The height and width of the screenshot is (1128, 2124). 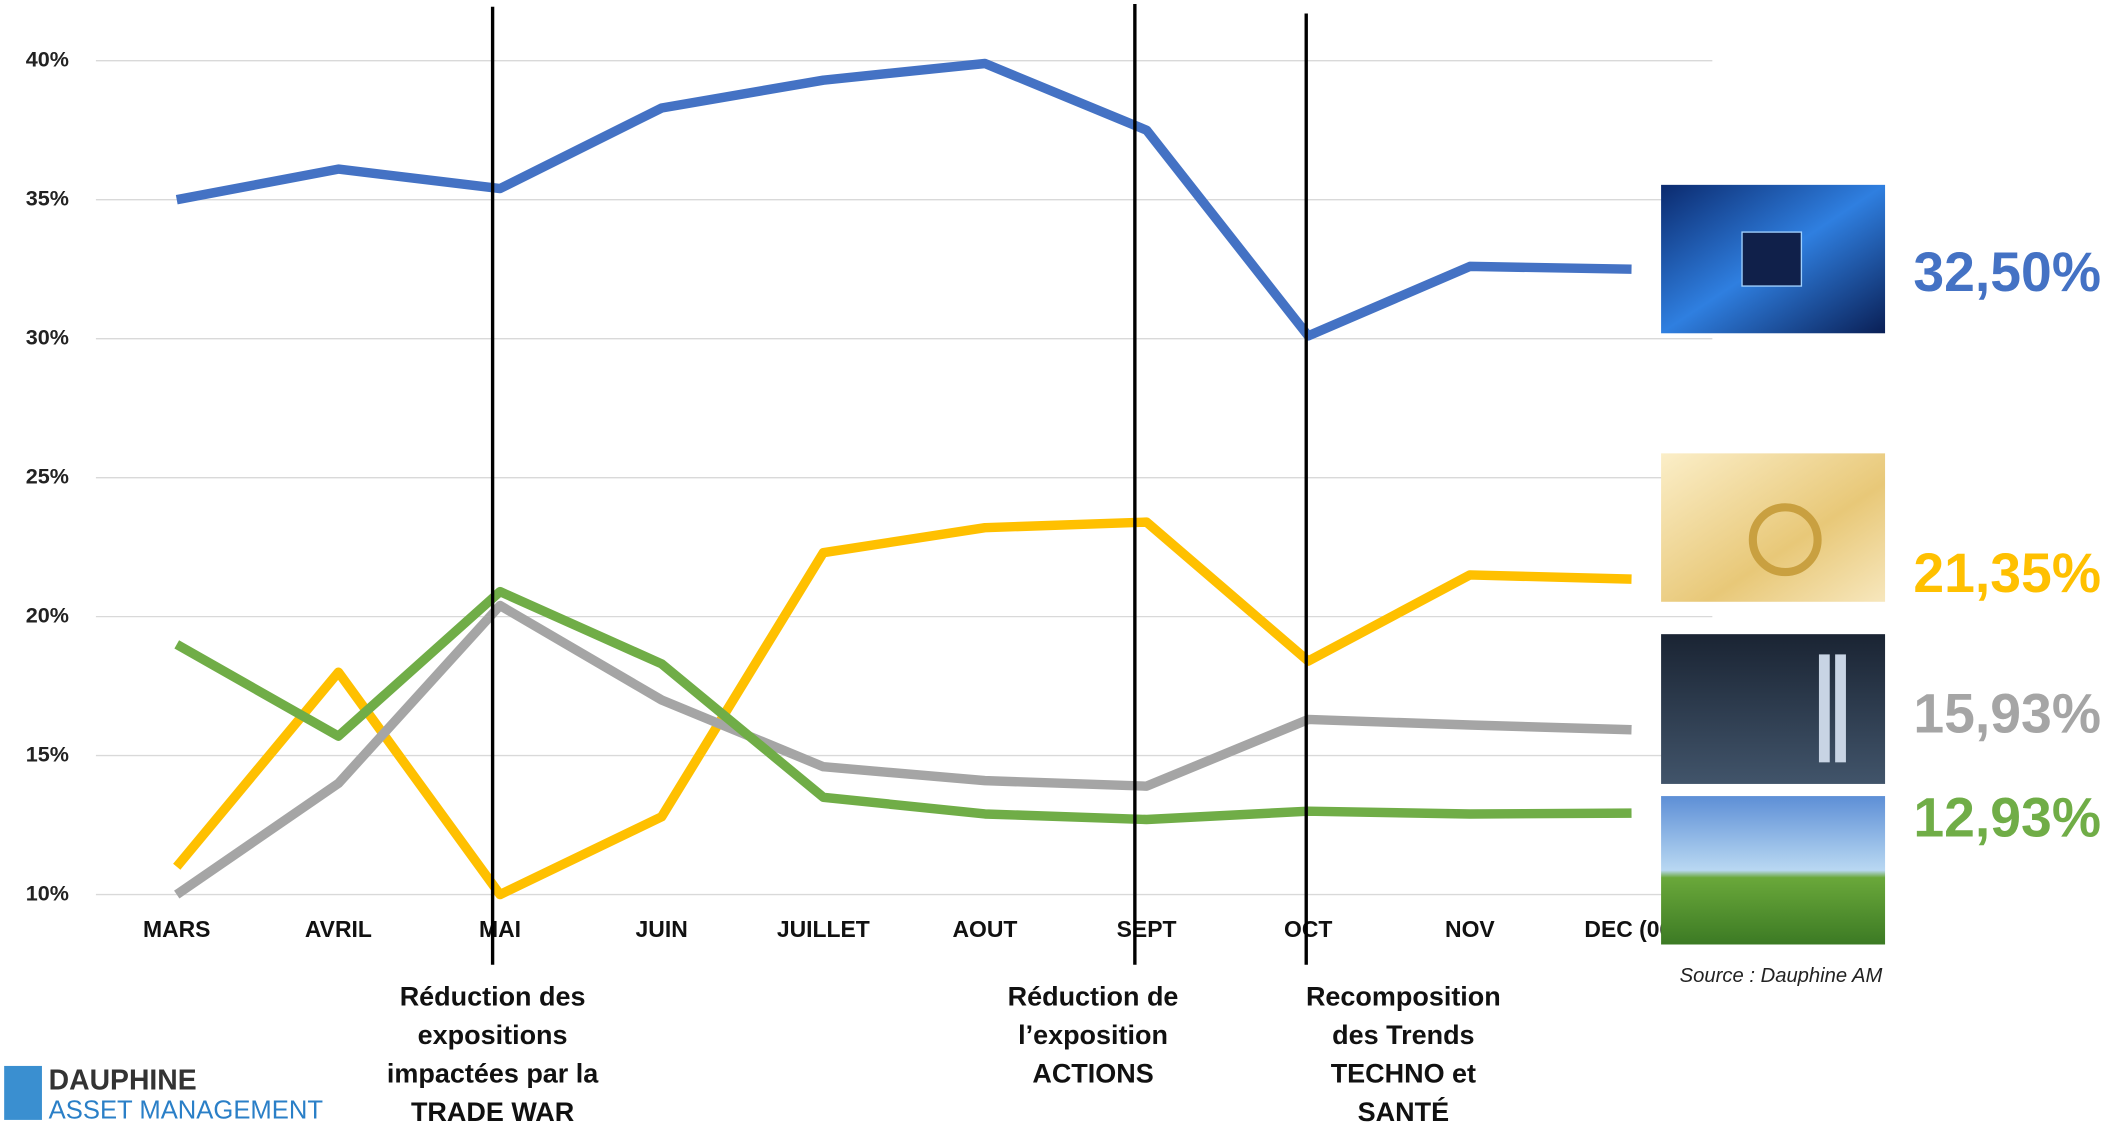 What do you see at coordinates (1093, 1035) in the screenshot?
I see `annotation: l’exposition` at bounding box center [1093, 1035].